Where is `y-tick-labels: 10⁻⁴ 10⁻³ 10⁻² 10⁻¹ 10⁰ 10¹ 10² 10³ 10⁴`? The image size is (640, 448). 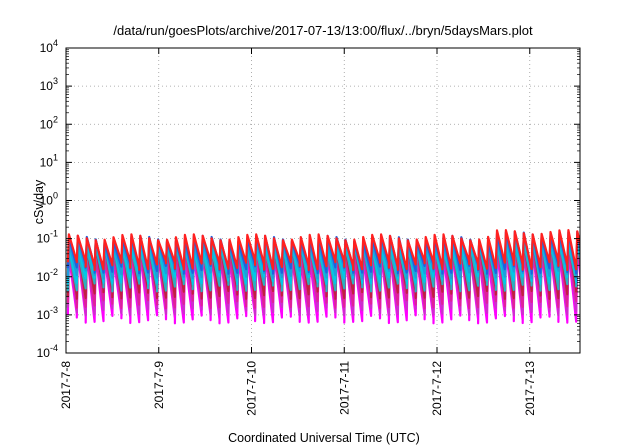 y-tick-labels: 10⁻⁴ 10⁻³ 10⁻² 10⁻¹ 10⁰ 10¹ 10² 10³ 10⁴ is located at coordinates (47, 199).